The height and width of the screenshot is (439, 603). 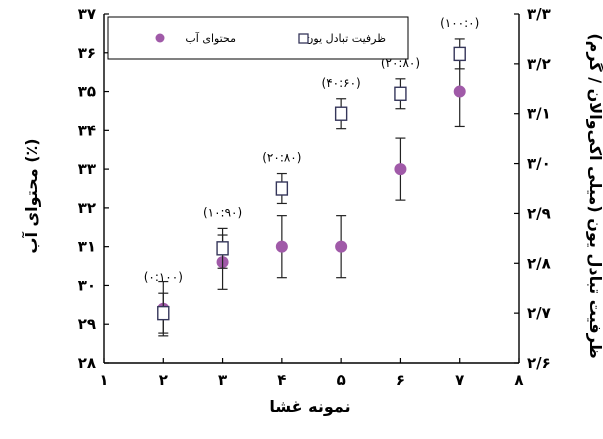 What do you see at coordinates (87, 247) in the screenshot?
I see `y-left-tick-label: ۳۱` at bounding box center [87, 247].